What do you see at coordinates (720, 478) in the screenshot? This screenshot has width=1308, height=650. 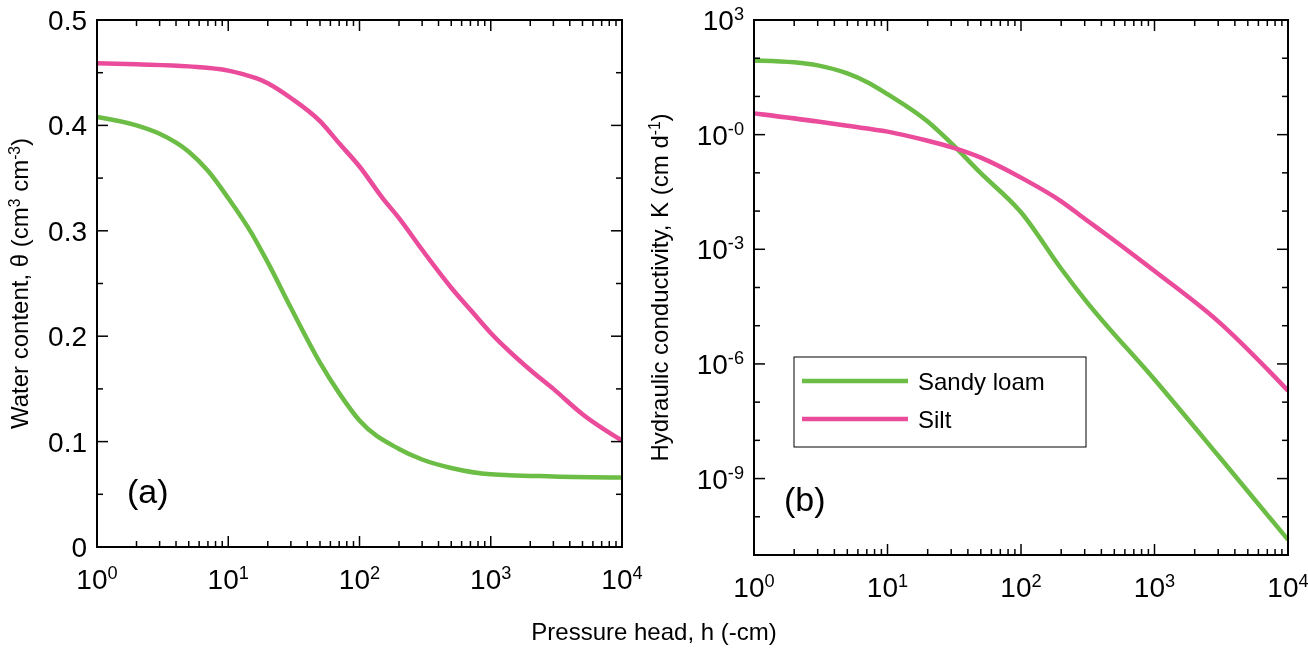 I see `y-tick-label: 10$^{-9}$` at bounding box center [720, 478].